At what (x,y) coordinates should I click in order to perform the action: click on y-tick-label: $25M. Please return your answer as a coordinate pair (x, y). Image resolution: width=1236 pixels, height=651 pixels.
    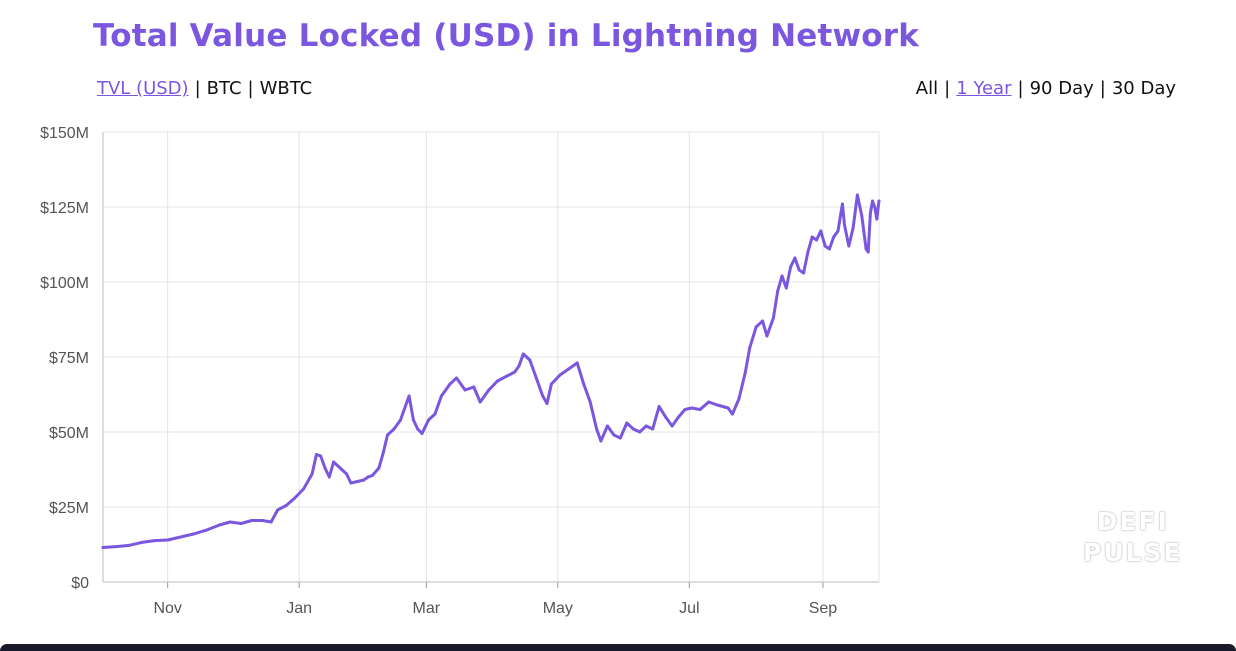
    Looking at the image, I should click on (69, 508).